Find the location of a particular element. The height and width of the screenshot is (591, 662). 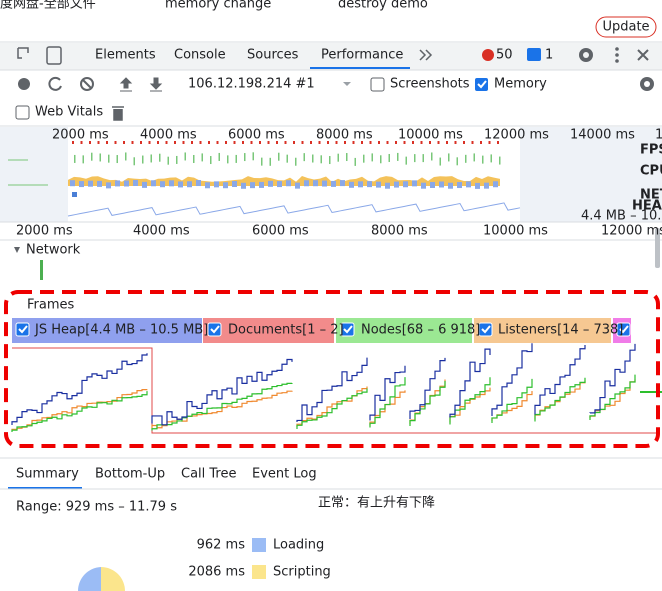

devtools-tab: Performance is located at coordinates (362, 55).